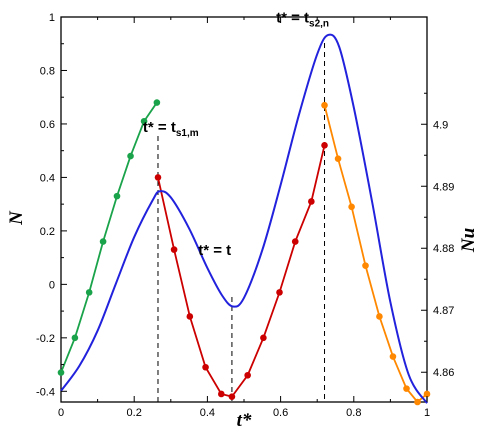  Describe the element at coordinates (443, 373) in the screenshot. I see `y-right-tick-label: 4.86` at that location.